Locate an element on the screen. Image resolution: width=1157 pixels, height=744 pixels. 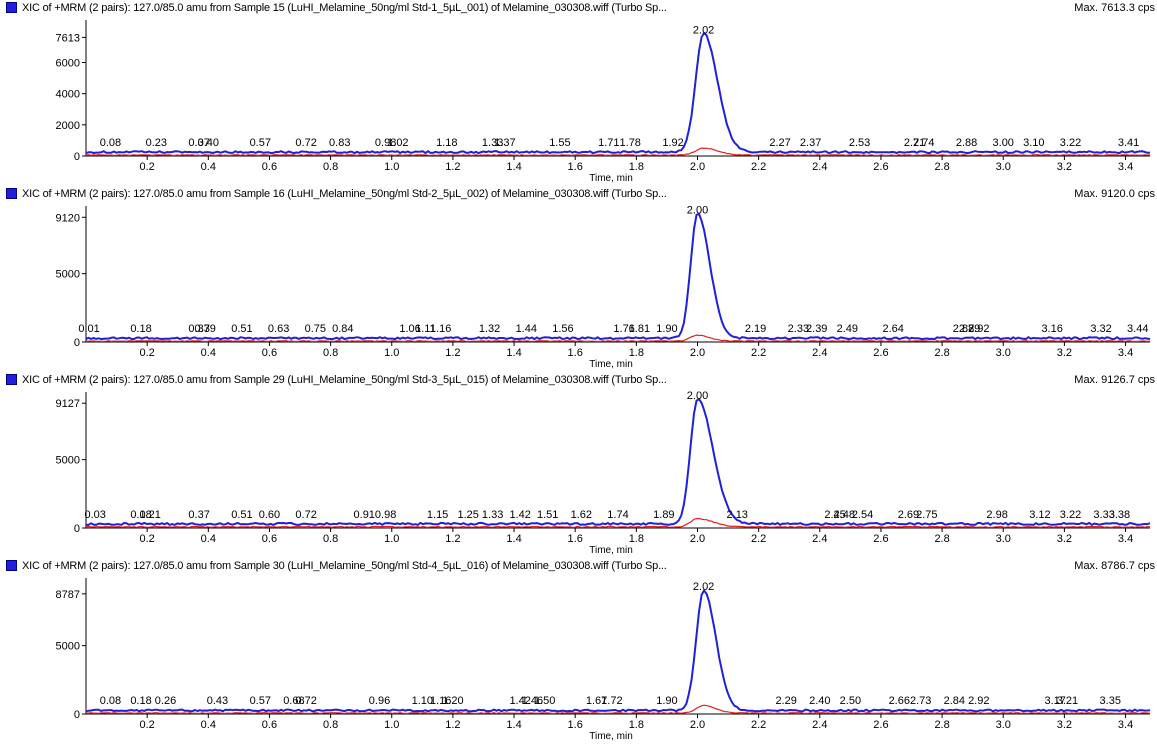
rt-label: 1.50 is located at coordinates (544, 701).